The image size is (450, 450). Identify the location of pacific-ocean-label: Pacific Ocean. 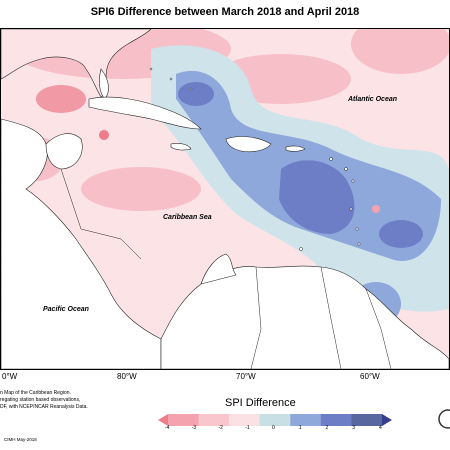
(66, 309).